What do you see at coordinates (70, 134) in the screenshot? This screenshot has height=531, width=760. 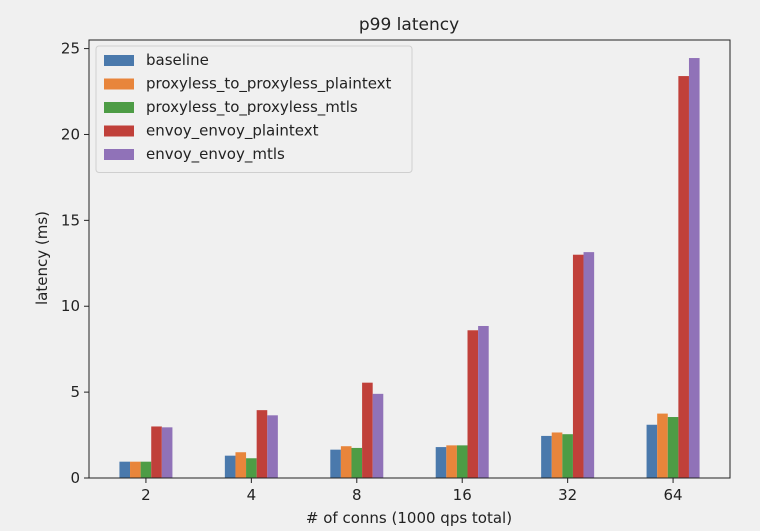 I see `y-tick-label: 20` at bounding box center [70, 134].